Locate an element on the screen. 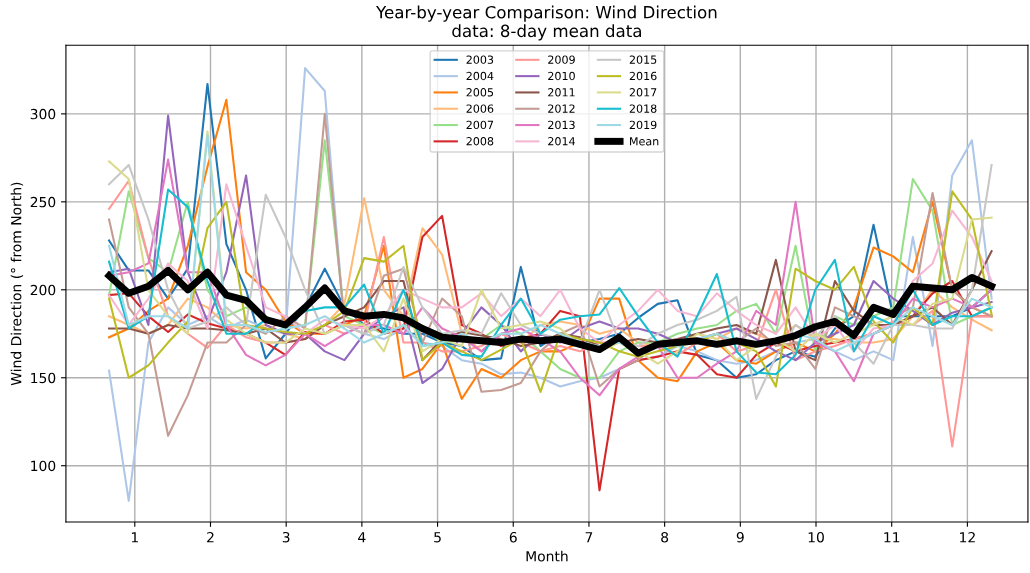  x-tick-label: 1 is located at coordinates (134, 537).